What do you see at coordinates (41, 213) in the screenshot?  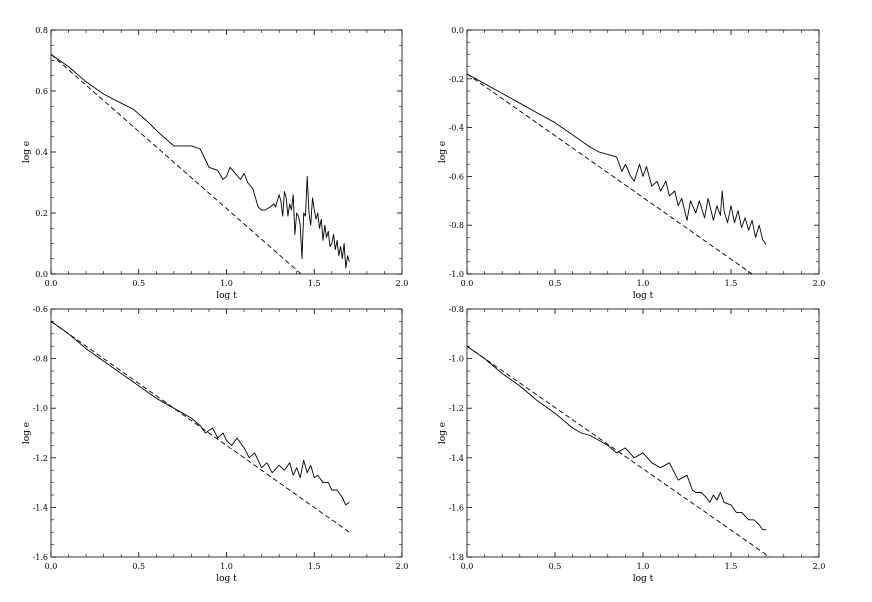 I see `y-tick-label: 0.2` at bounding box center [41, 213].